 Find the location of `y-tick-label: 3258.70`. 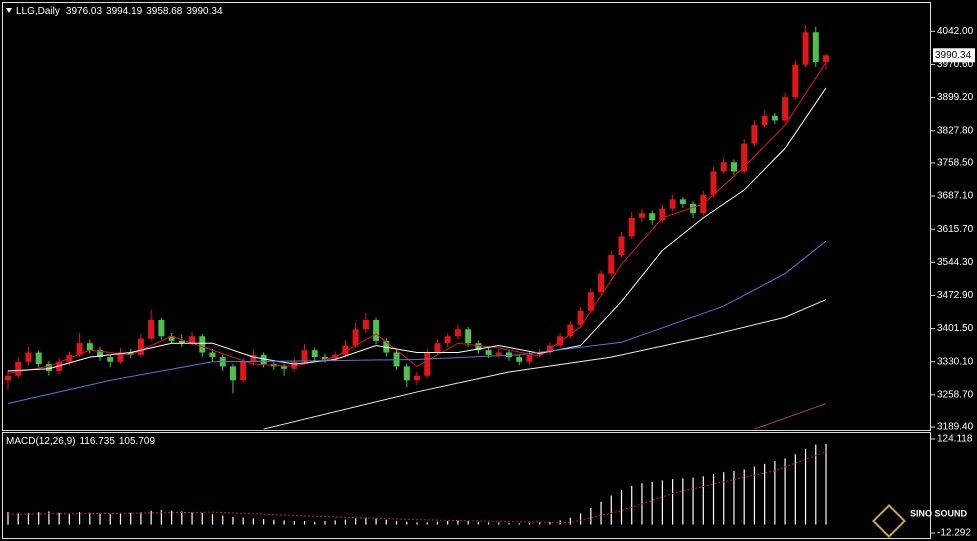

y-tick-label: 3258.70 is located at coordinates (955, 395).